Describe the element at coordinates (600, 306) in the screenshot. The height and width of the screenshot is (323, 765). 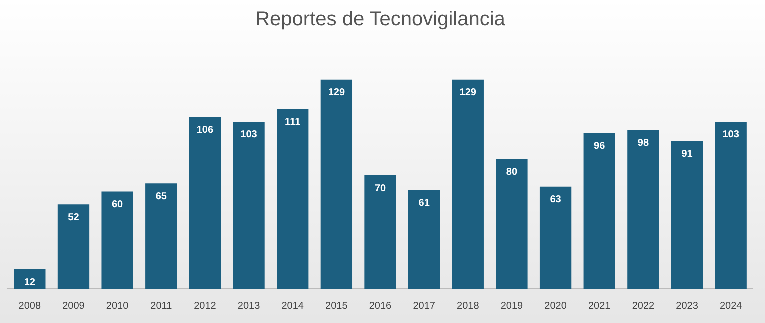
I see `x-tick-label: 2021` at that location.